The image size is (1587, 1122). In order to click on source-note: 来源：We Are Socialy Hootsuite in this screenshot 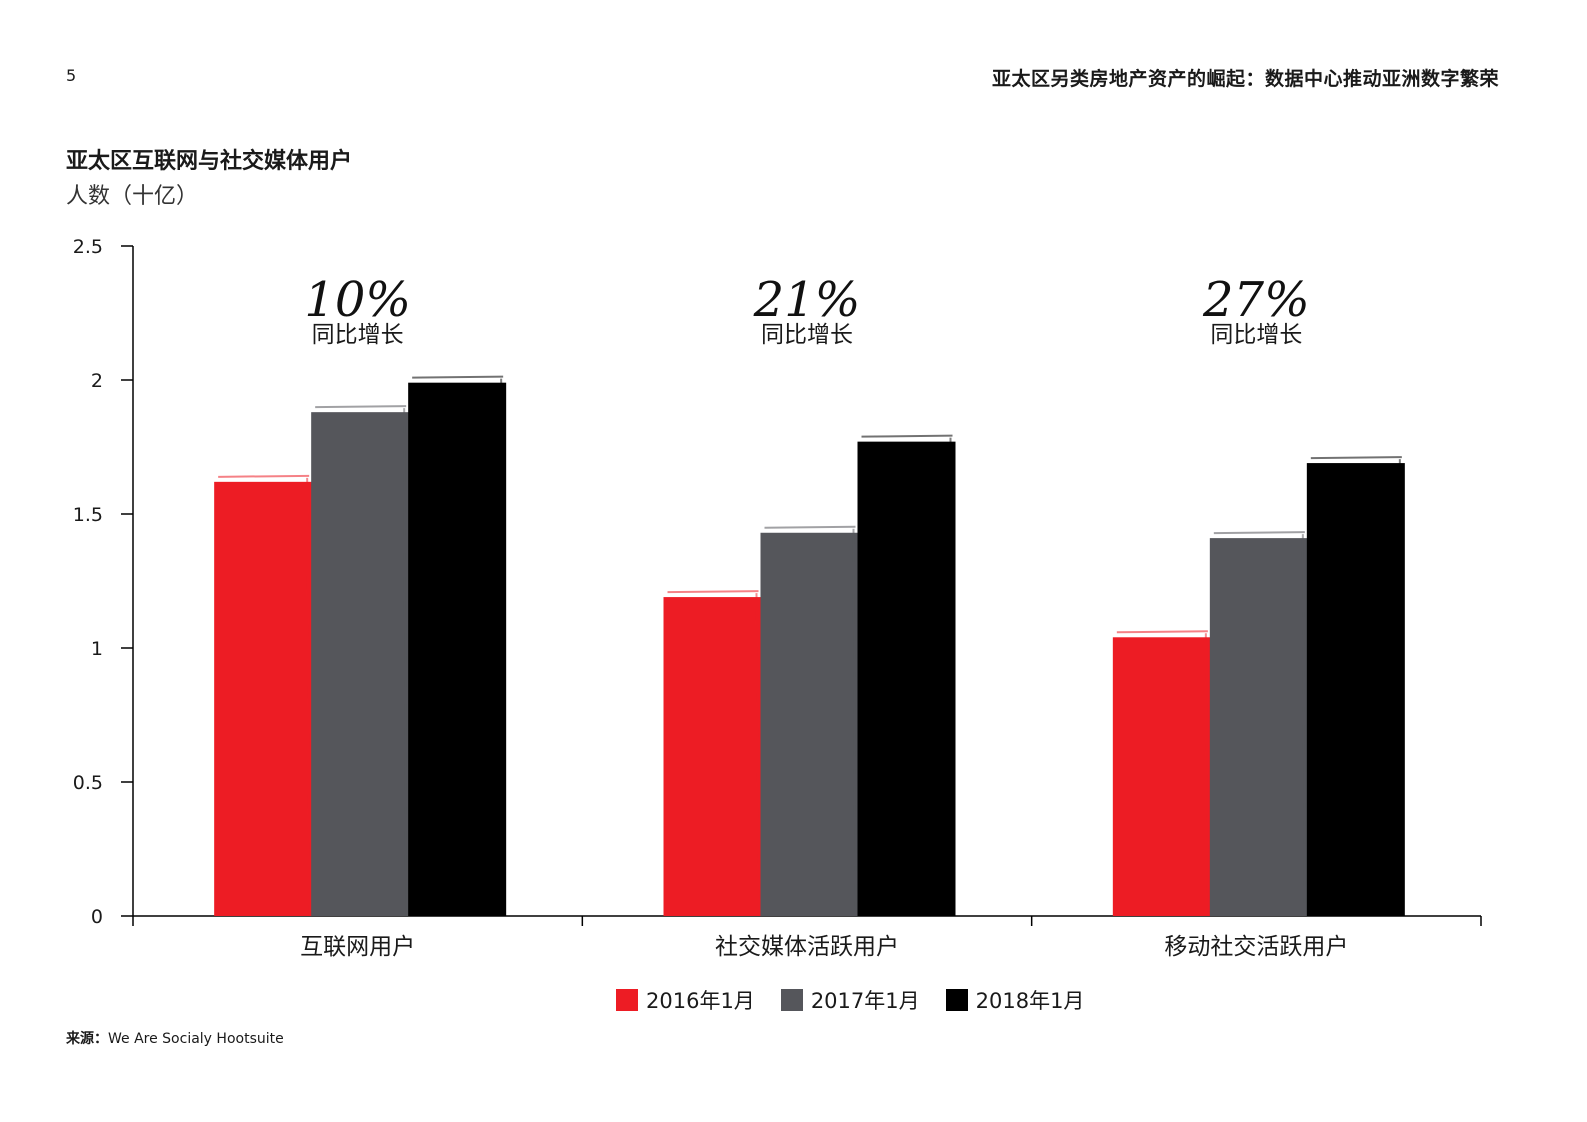, I will do `click(175, 1038)`.